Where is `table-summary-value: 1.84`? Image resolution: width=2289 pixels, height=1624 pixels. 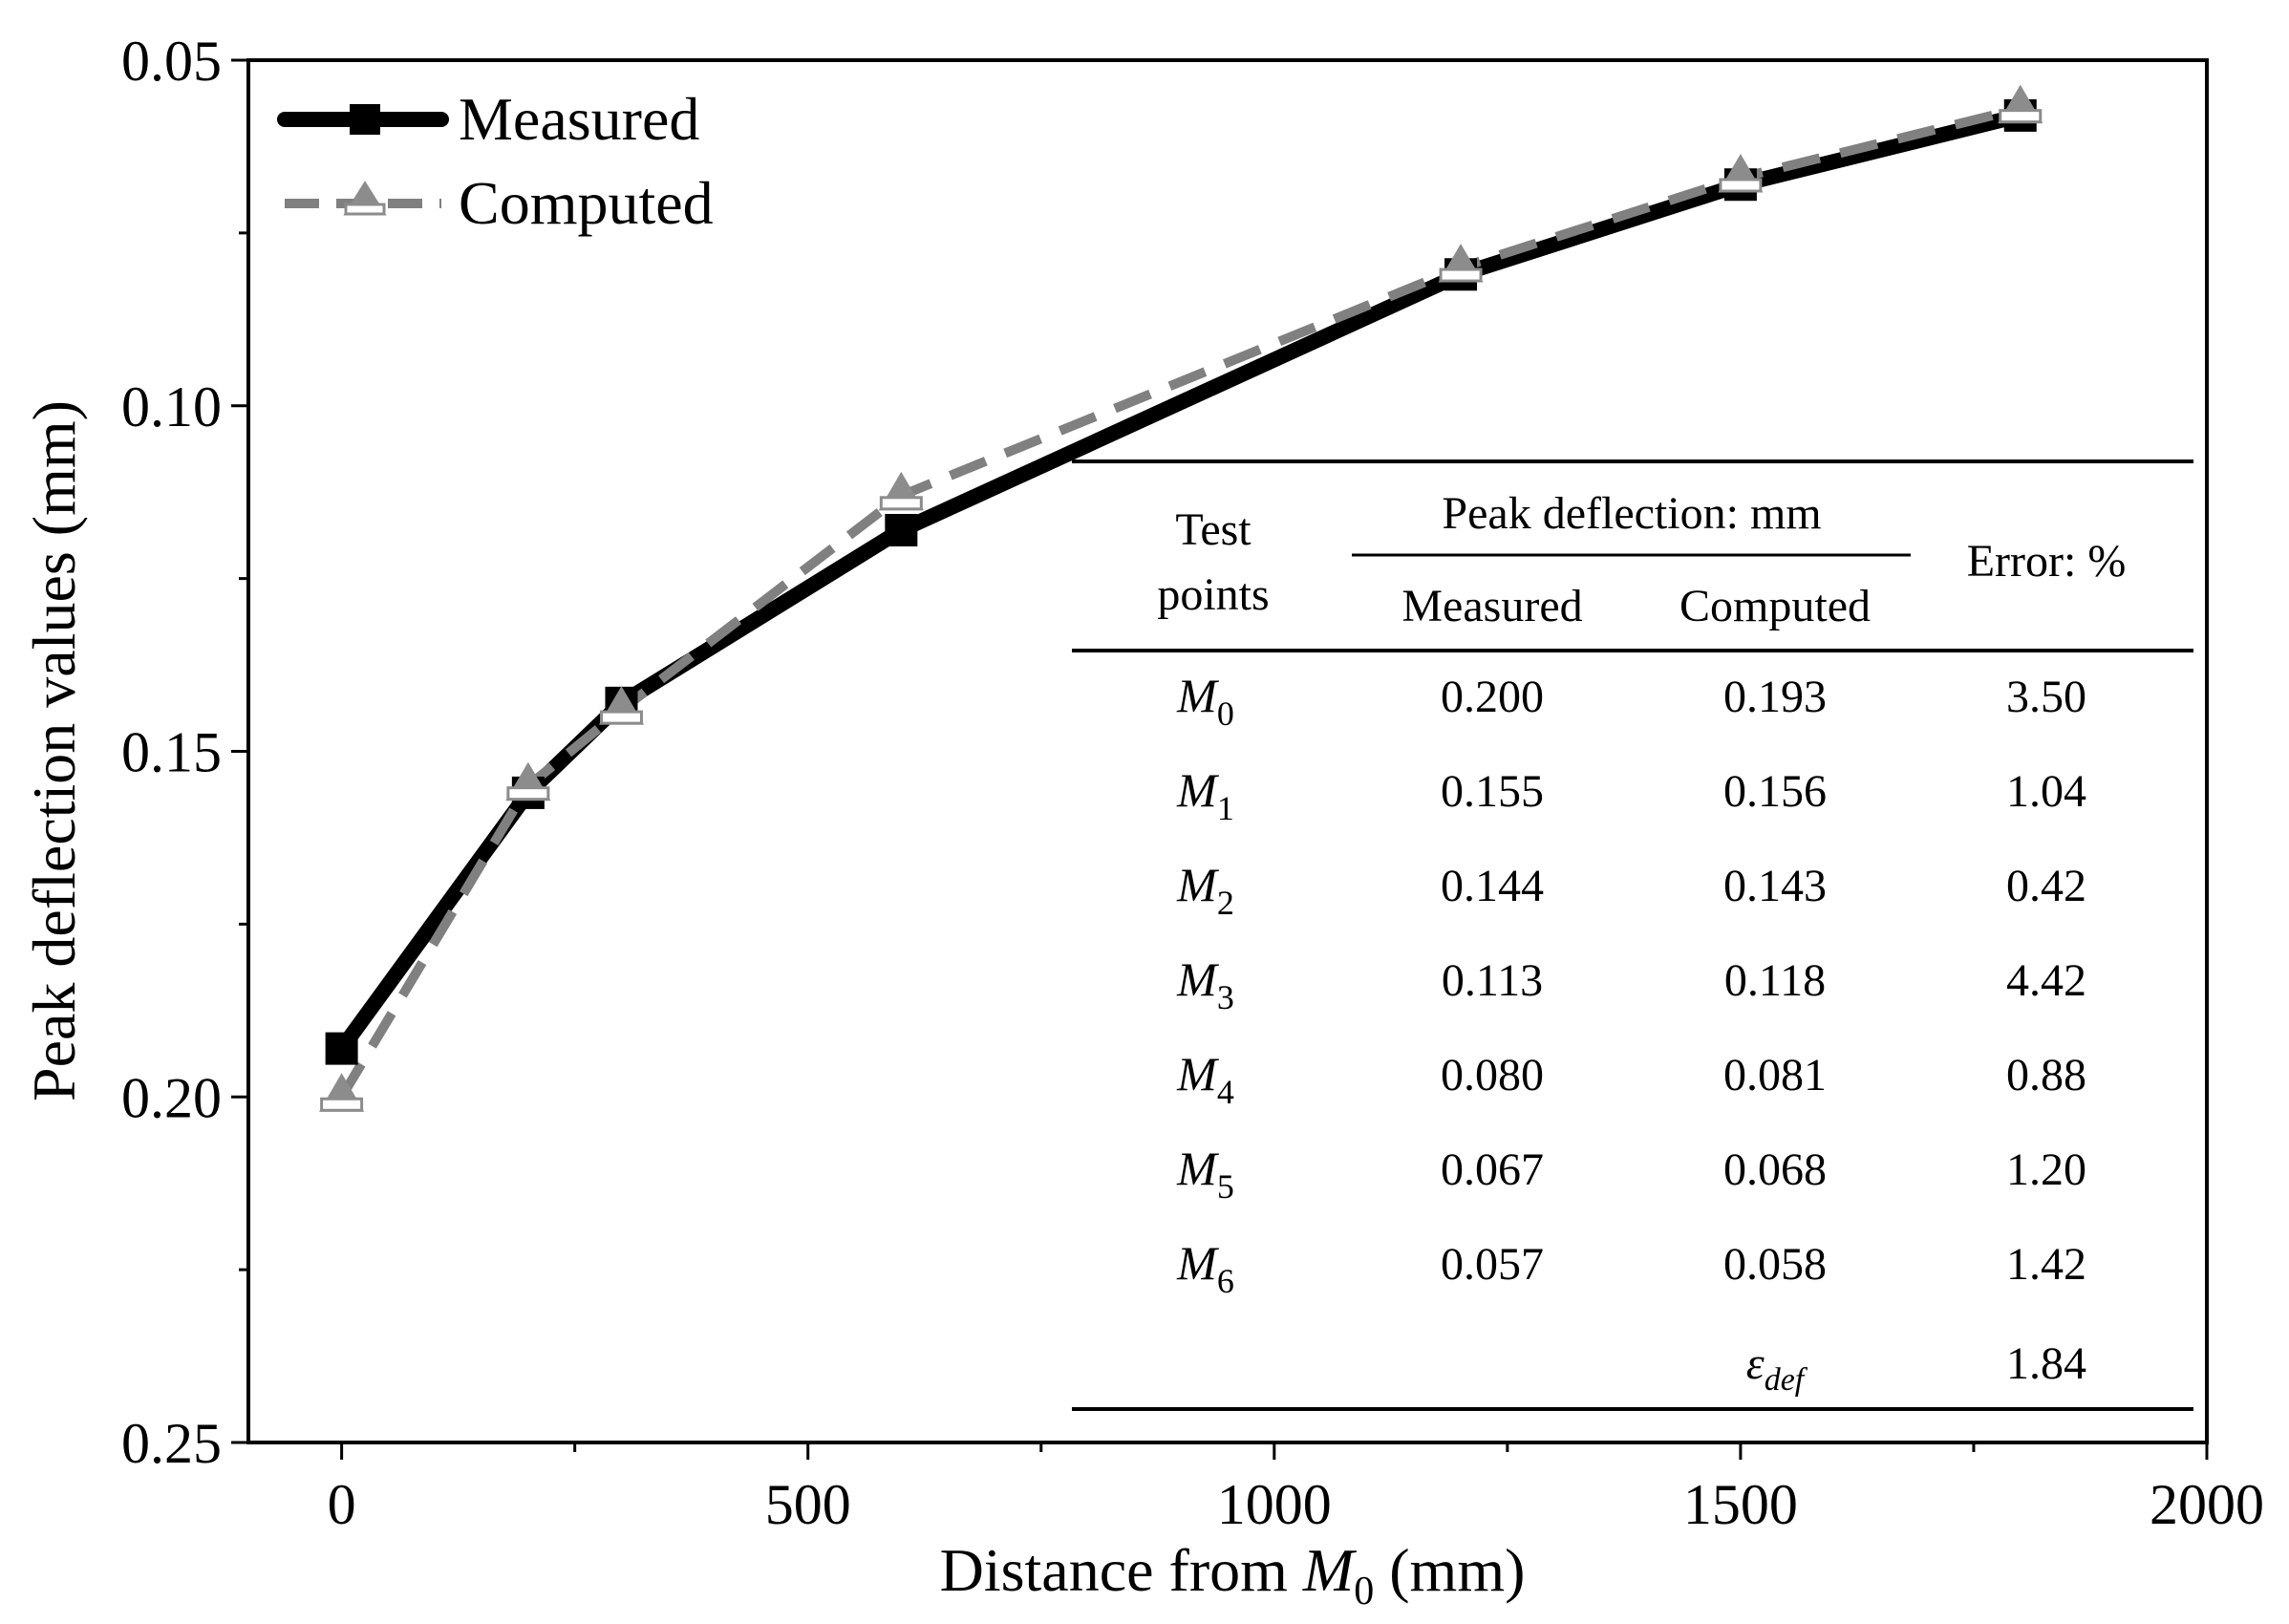 table-summary-value: 1.84 is located at coordinates (2046, 1364).